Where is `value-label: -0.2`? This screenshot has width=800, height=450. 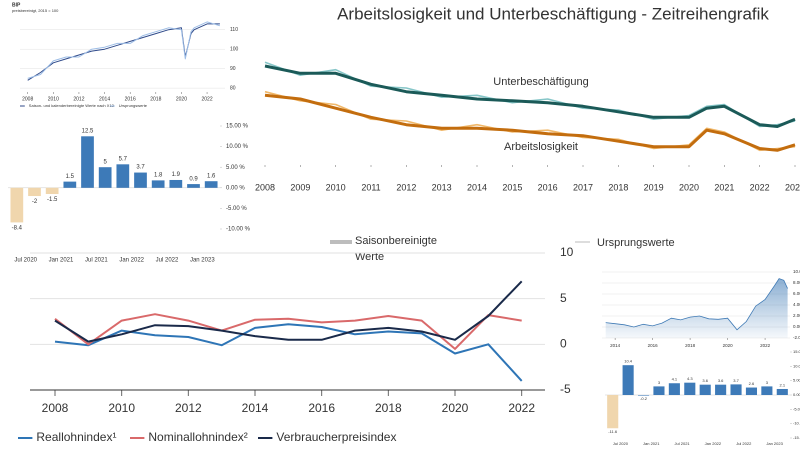 value-label: -0.2 is located at coordinates (644, 398).